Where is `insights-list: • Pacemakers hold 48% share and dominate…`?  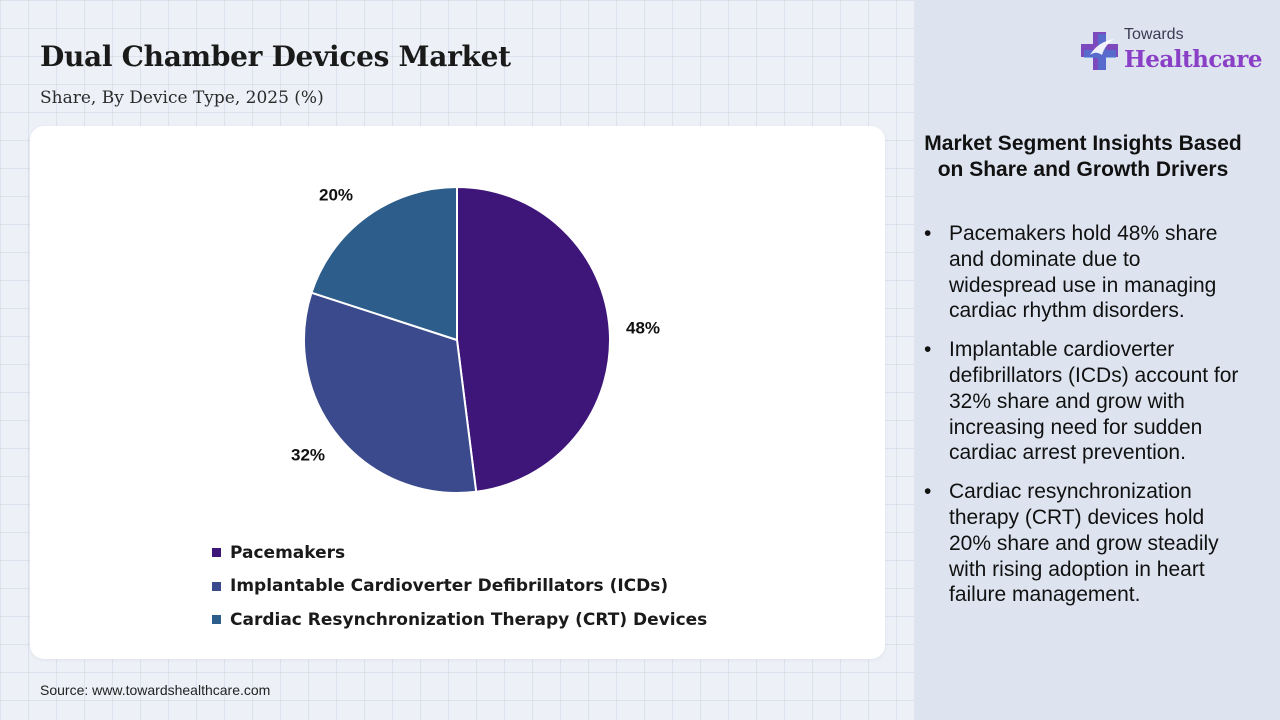
insights-list: • Pacemakers hold 48% share and dominate… is located at coordinates (1085, 421).